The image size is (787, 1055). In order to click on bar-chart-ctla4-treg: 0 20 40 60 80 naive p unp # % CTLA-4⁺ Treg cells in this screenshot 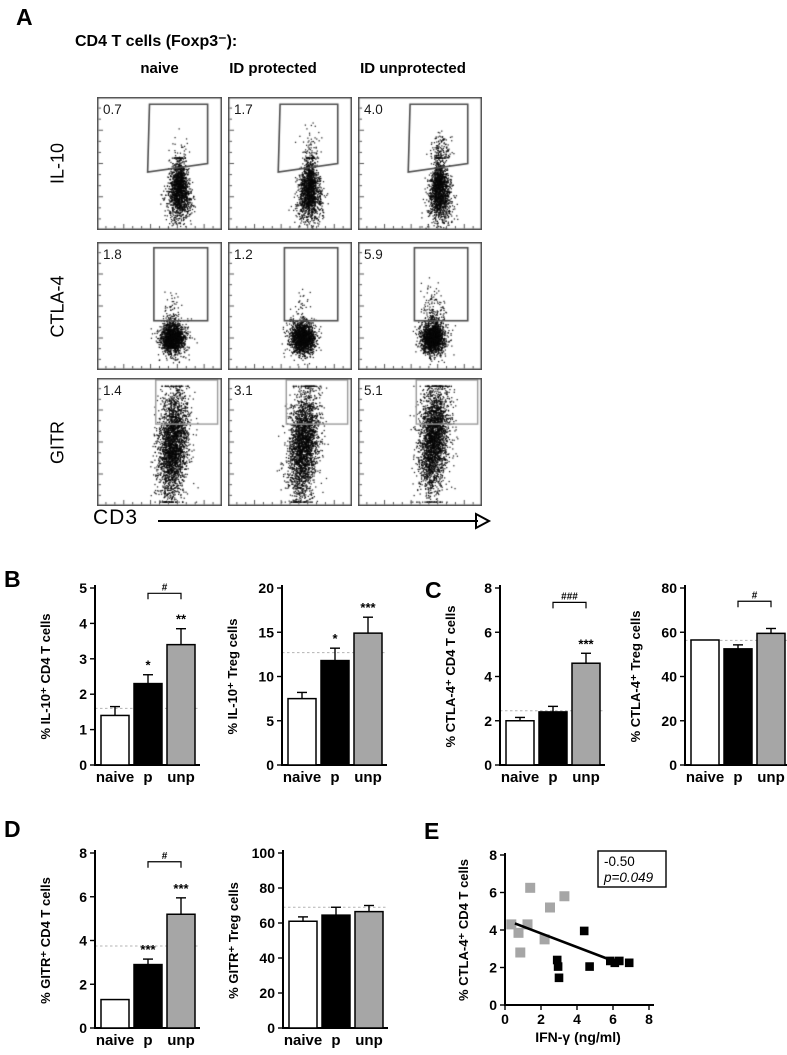, I will do `click(703, 689)`.